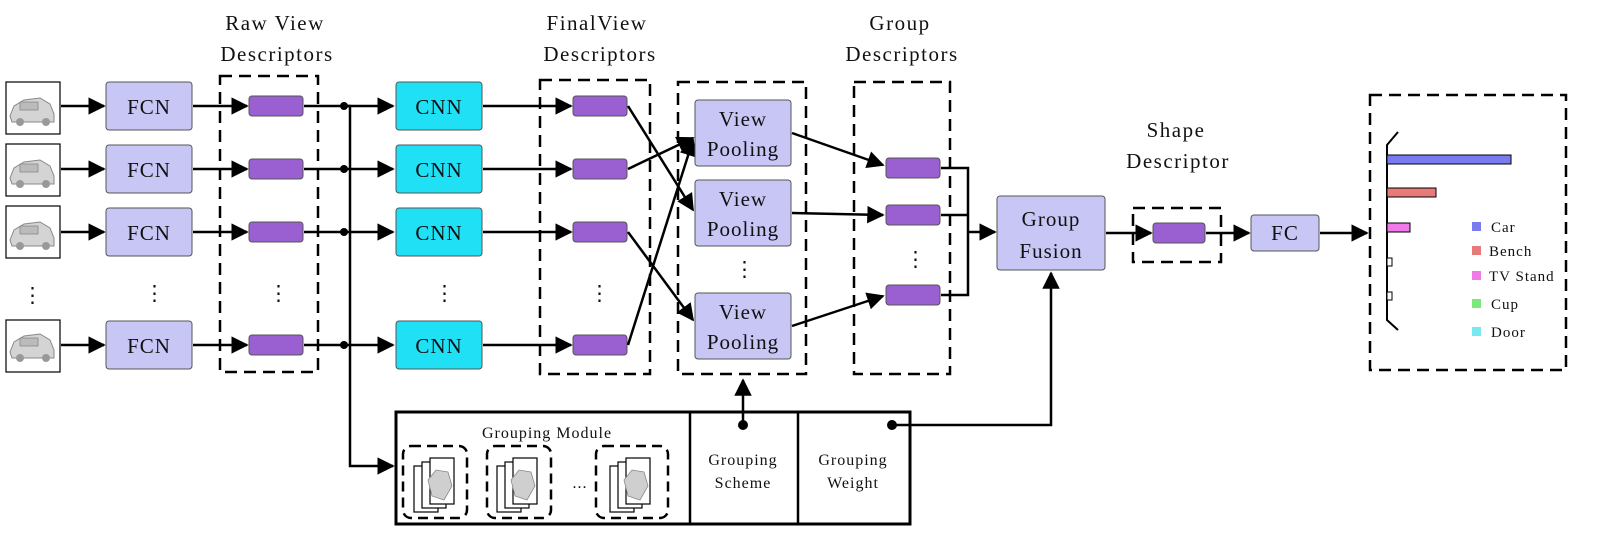 This screenshot has width=1597, height=544. What do you see at coordinates (743, 119) in the screenshot?
I see `view-pooling-1-line1: View` at bounding box center [743, 119].